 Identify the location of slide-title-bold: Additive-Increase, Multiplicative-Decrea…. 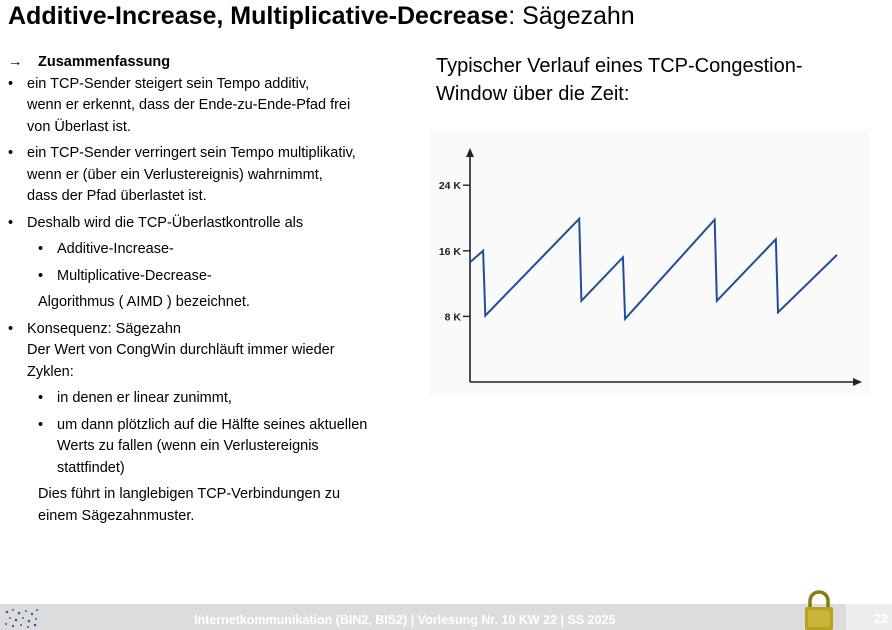
(258, 16).